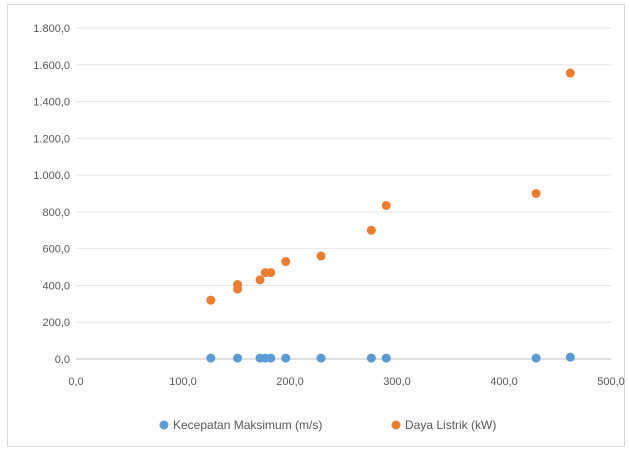 The width and height of the screenshot is (629, 452). Describe the element at coordinates (290, 382) in the screenshot. I see `x-tick-label: 200,0` at that location.